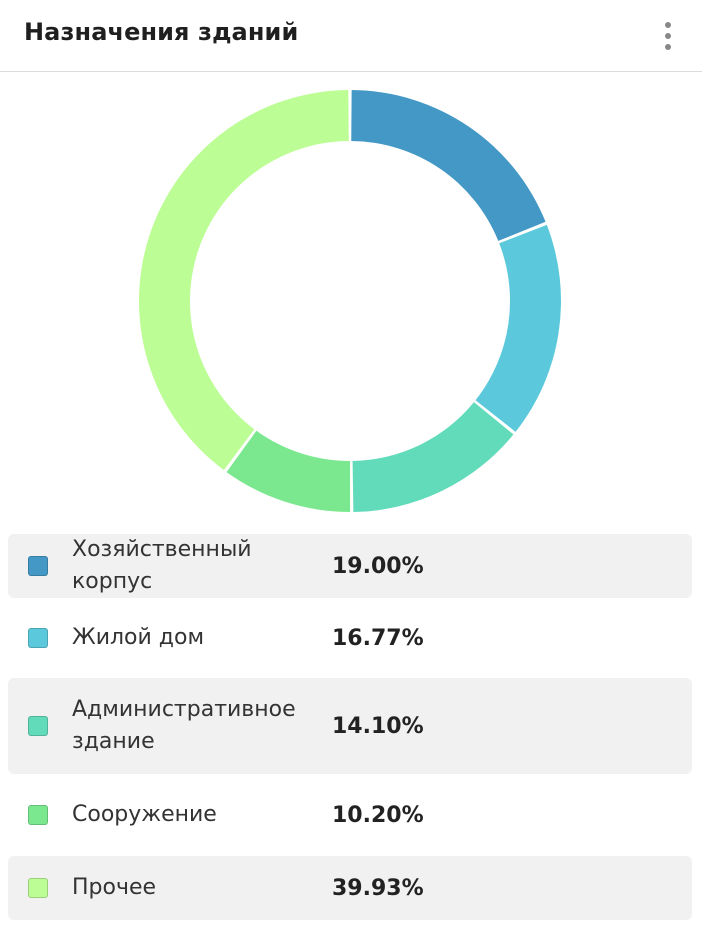 The width and height of the screenshot is (702, 932). What do you see at coordinates (518, 328) in the screenshot?
I see `slice-residential-house` at bounding box center [518, 328].